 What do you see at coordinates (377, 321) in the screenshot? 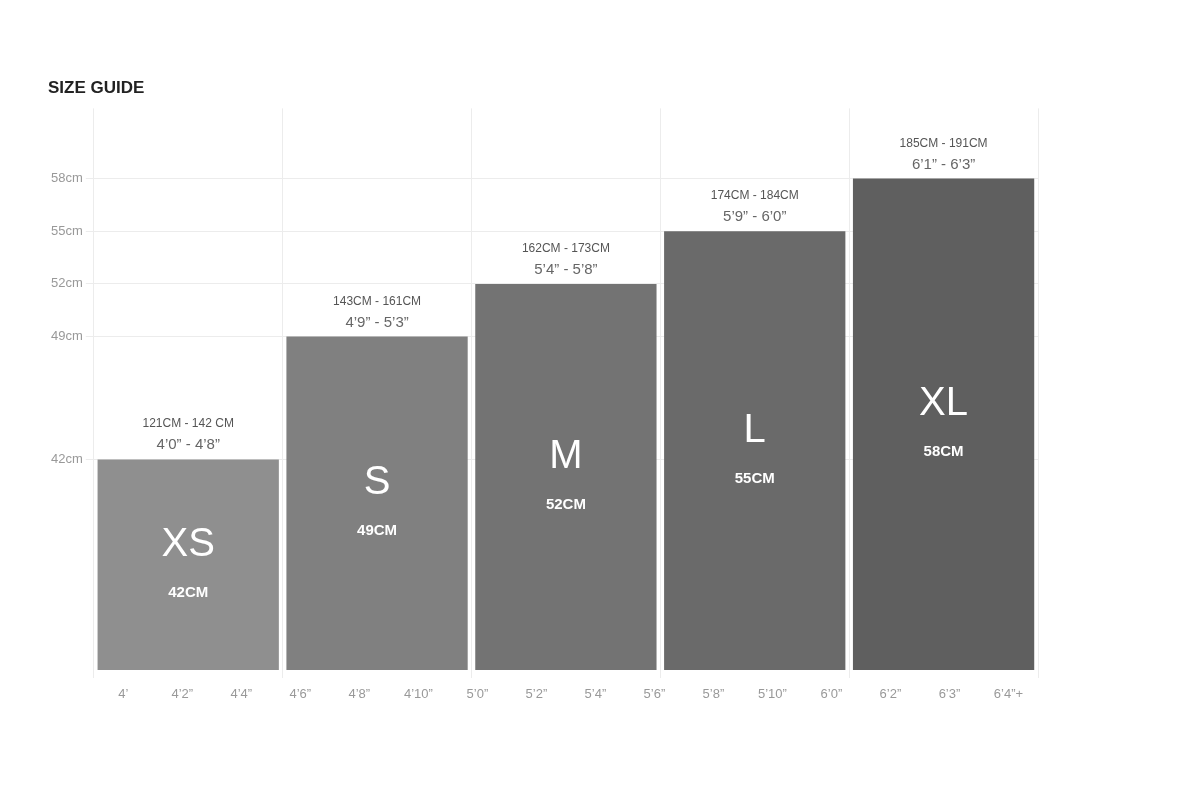
I see `annotation: 4’9” - 5’3”` at bounding box center [377, 321].